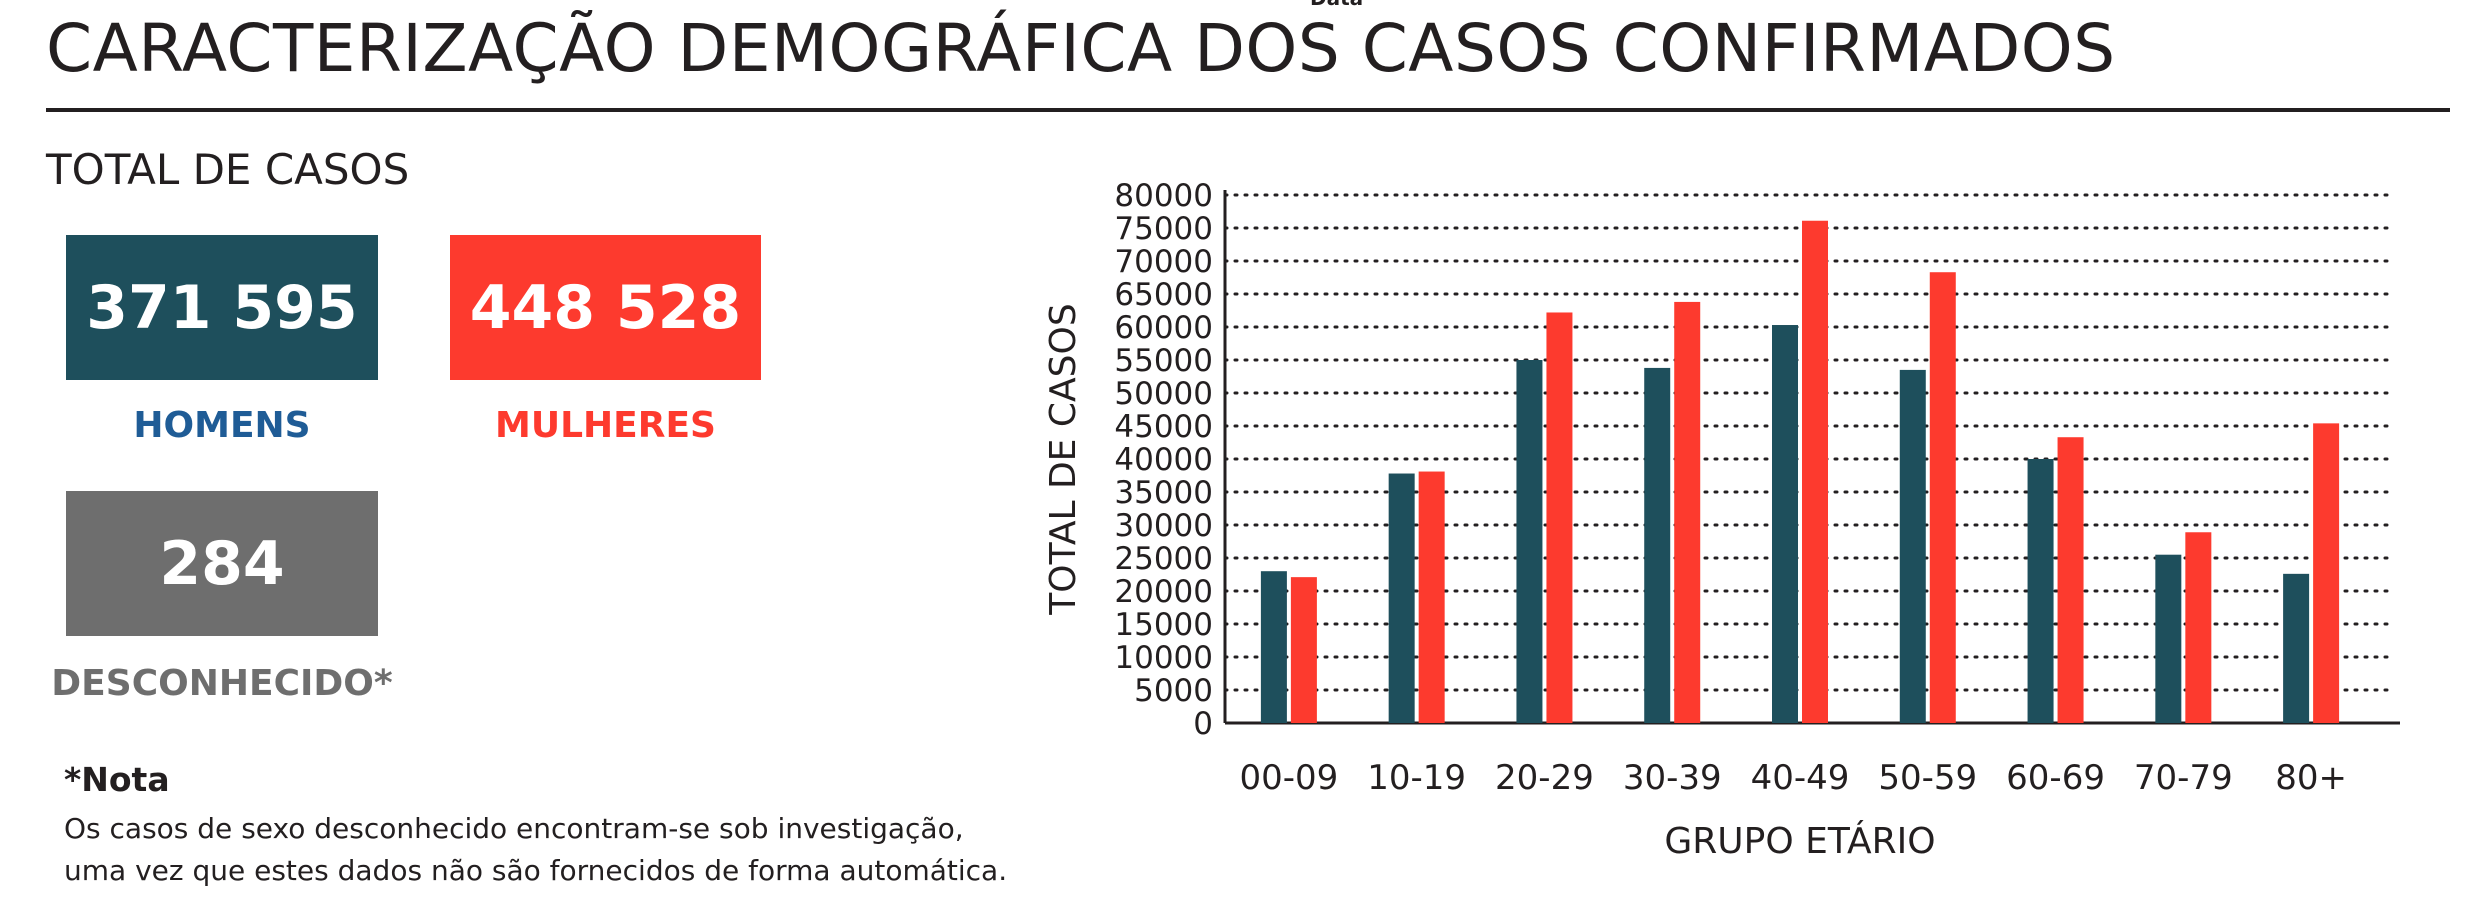  What do you see at coordinates (1544, 778) in the screenshot?
I see `x-tick-label: 20-29` at bounding box center [1544, 778].